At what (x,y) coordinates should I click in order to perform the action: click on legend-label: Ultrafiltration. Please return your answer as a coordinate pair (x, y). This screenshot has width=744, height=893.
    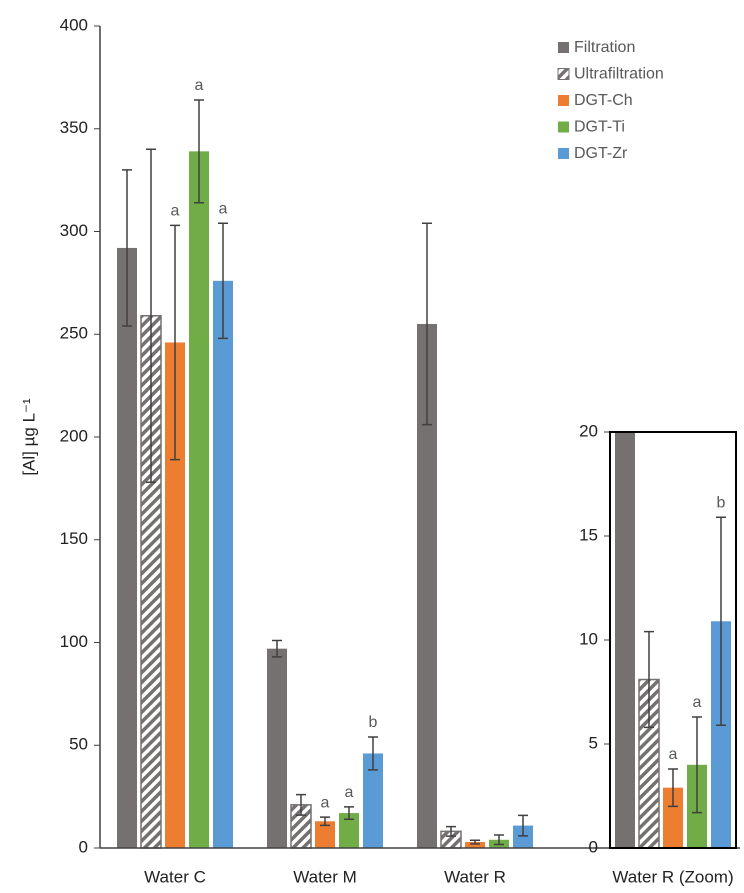
    Looking at the image, I should click on (619, 74).